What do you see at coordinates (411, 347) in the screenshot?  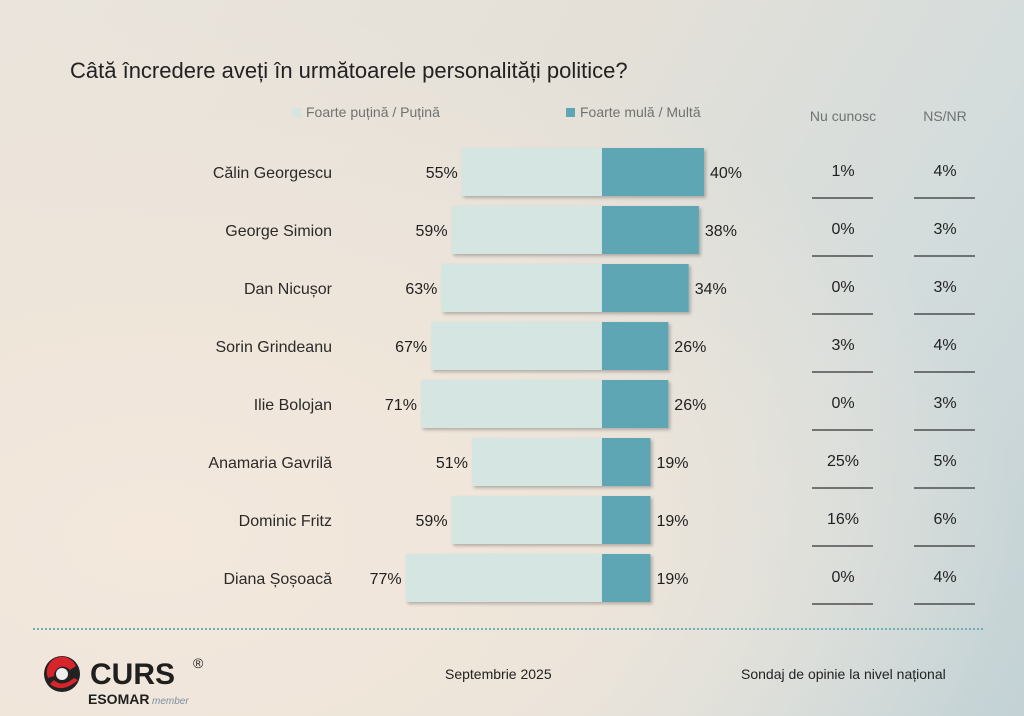 I see `data-label-low: 67%` at bounding box center [411, 347].